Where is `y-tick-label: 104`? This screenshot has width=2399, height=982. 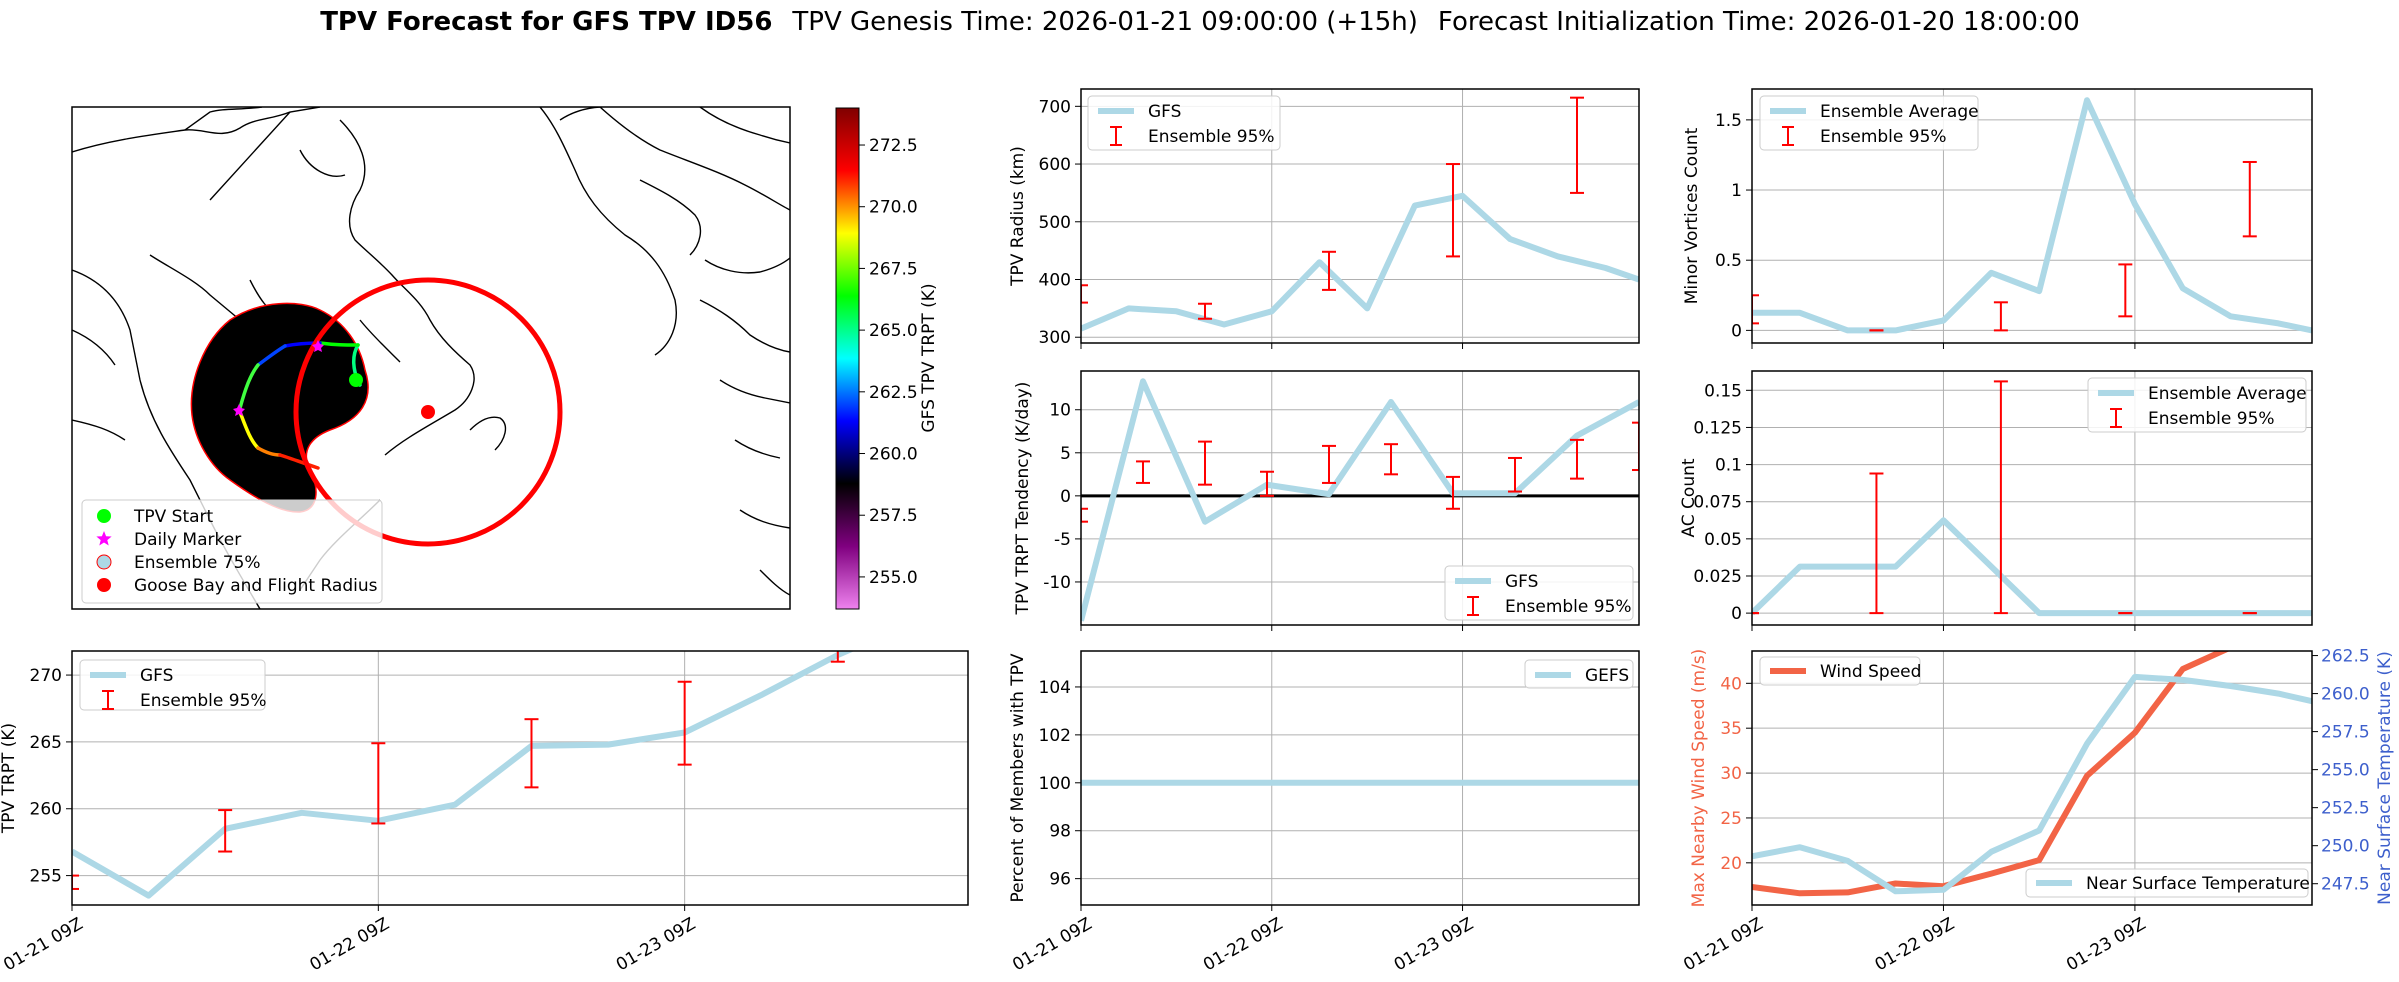
y-tick-label: 104 is located at coordinates (1055, 688).